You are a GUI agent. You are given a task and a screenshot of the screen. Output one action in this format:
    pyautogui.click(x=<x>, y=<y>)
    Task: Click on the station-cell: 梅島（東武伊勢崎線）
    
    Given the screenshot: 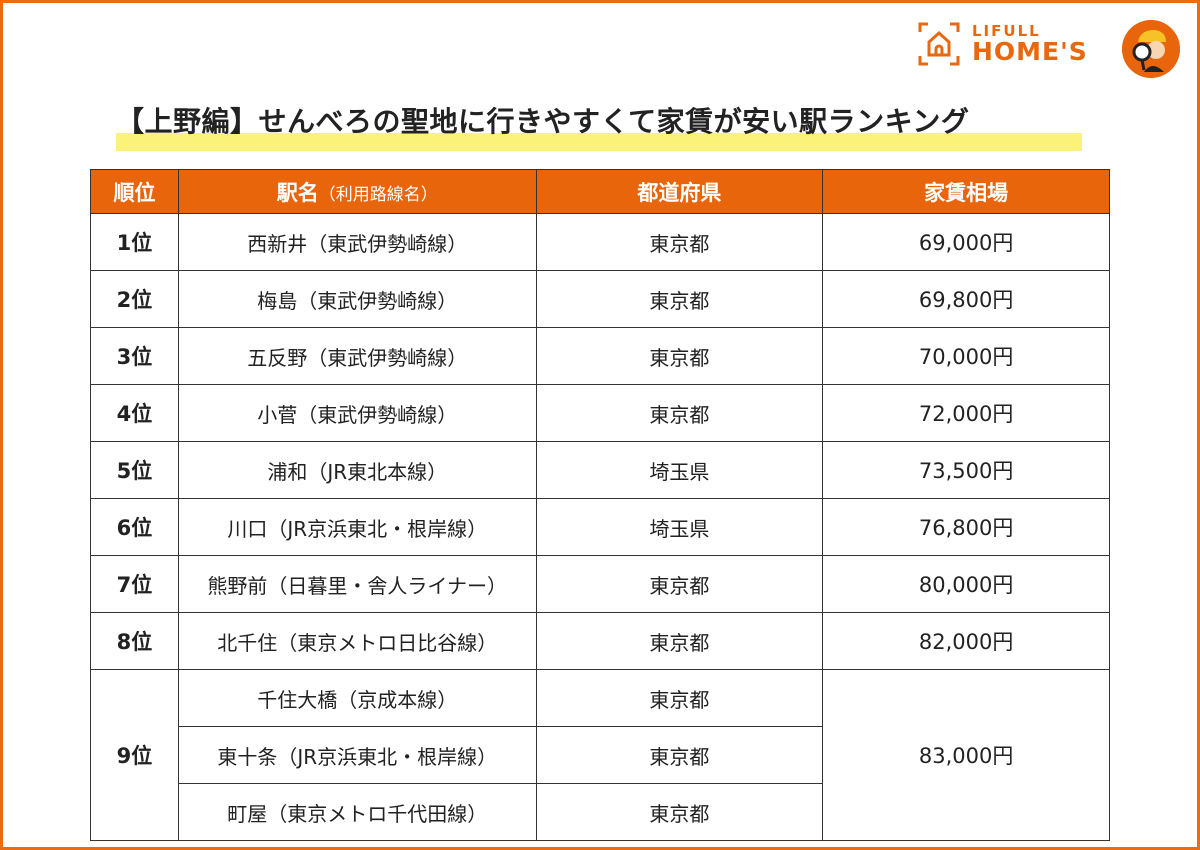 What is the action you would take?
    pyautogui.click(x=357, y=299)
    